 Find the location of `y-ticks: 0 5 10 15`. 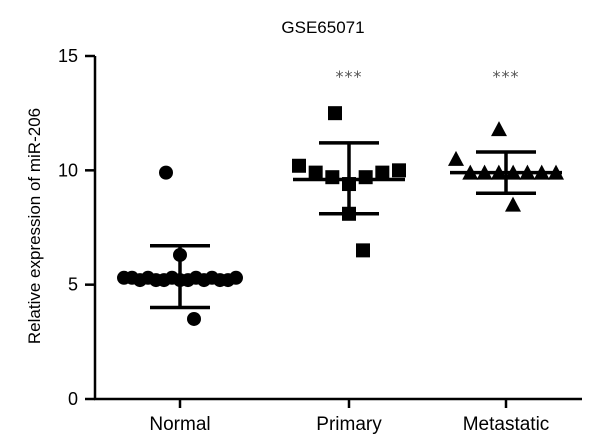

y-ticks: 0 5 10 15 is located at coordinates (76, 227).